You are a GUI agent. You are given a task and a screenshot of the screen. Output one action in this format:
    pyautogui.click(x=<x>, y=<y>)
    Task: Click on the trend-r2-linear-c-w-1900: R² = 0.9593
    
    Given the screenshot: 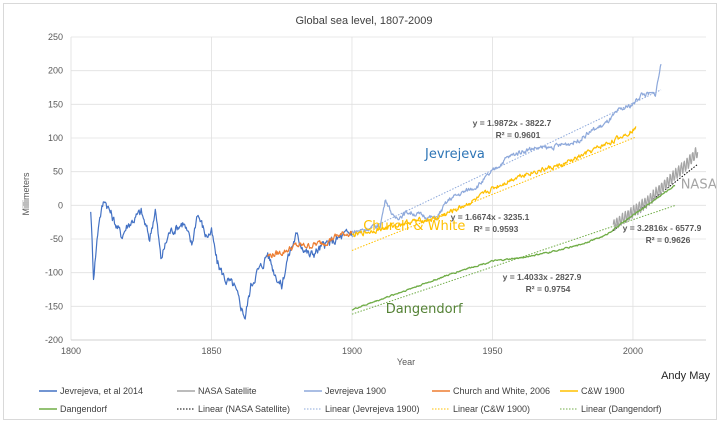 What is the action you would take?
    pyautogui.click(x=496, y=229)
    